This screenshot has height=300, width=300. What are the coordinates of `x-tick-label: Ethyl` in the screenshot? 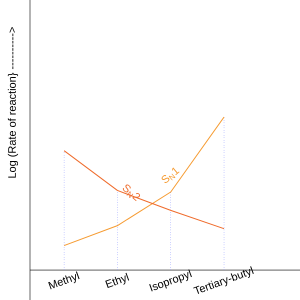 It's located at (117, 280).